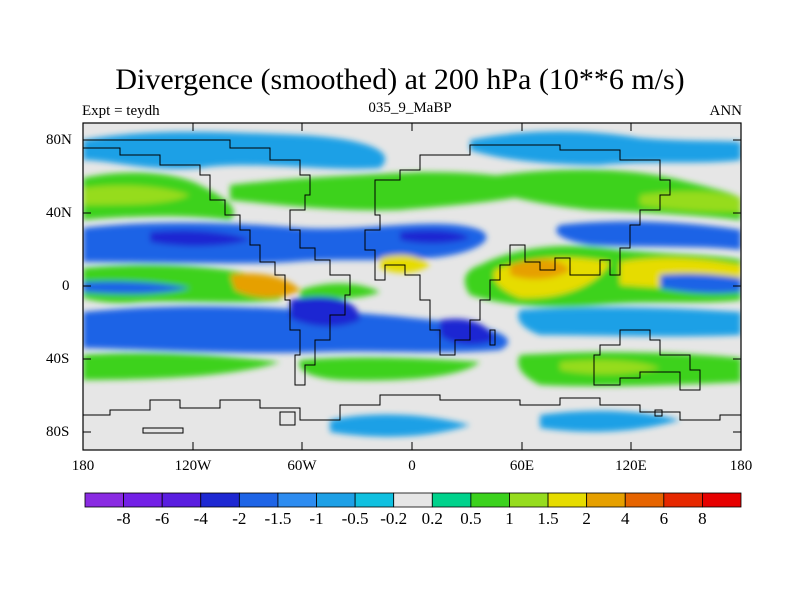 The height and width of the screenshot is (600, 800). I want to click on lon-label-180e: 180, so click(741, 466).